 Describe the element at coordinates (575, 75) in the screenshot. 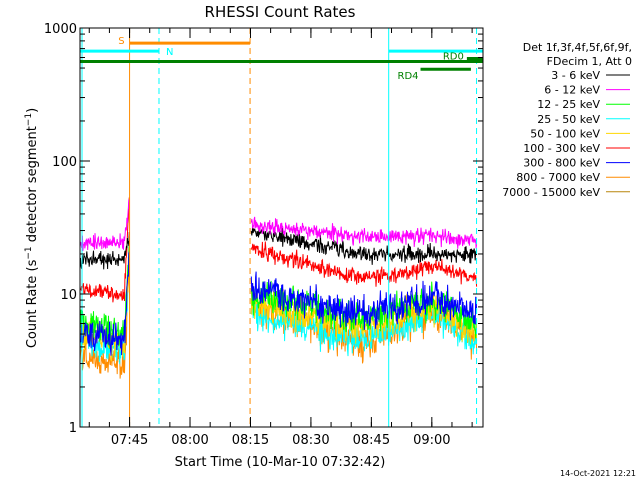

I see `legend-label: 3 - 6 keV` at that location.